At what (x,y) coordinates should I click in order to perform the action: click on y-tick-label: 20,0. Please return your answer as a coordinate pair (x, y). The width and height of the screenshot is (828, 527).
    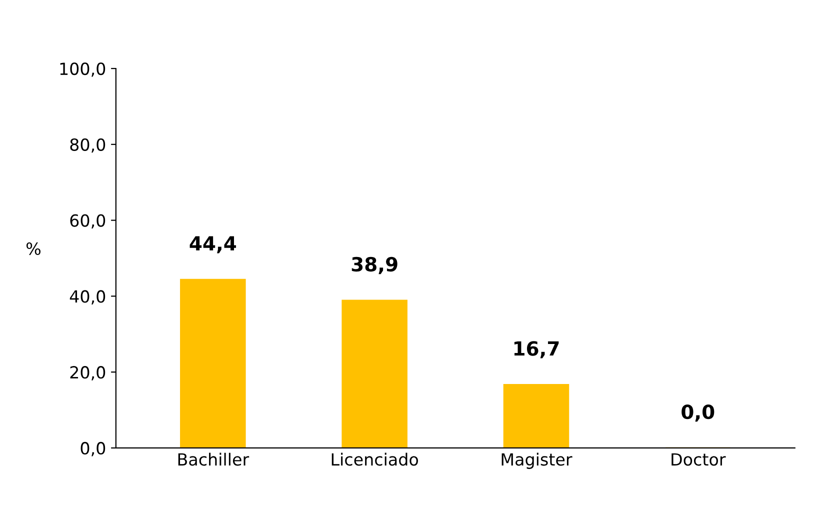
    Looking at the image, I should click on (88, 373).